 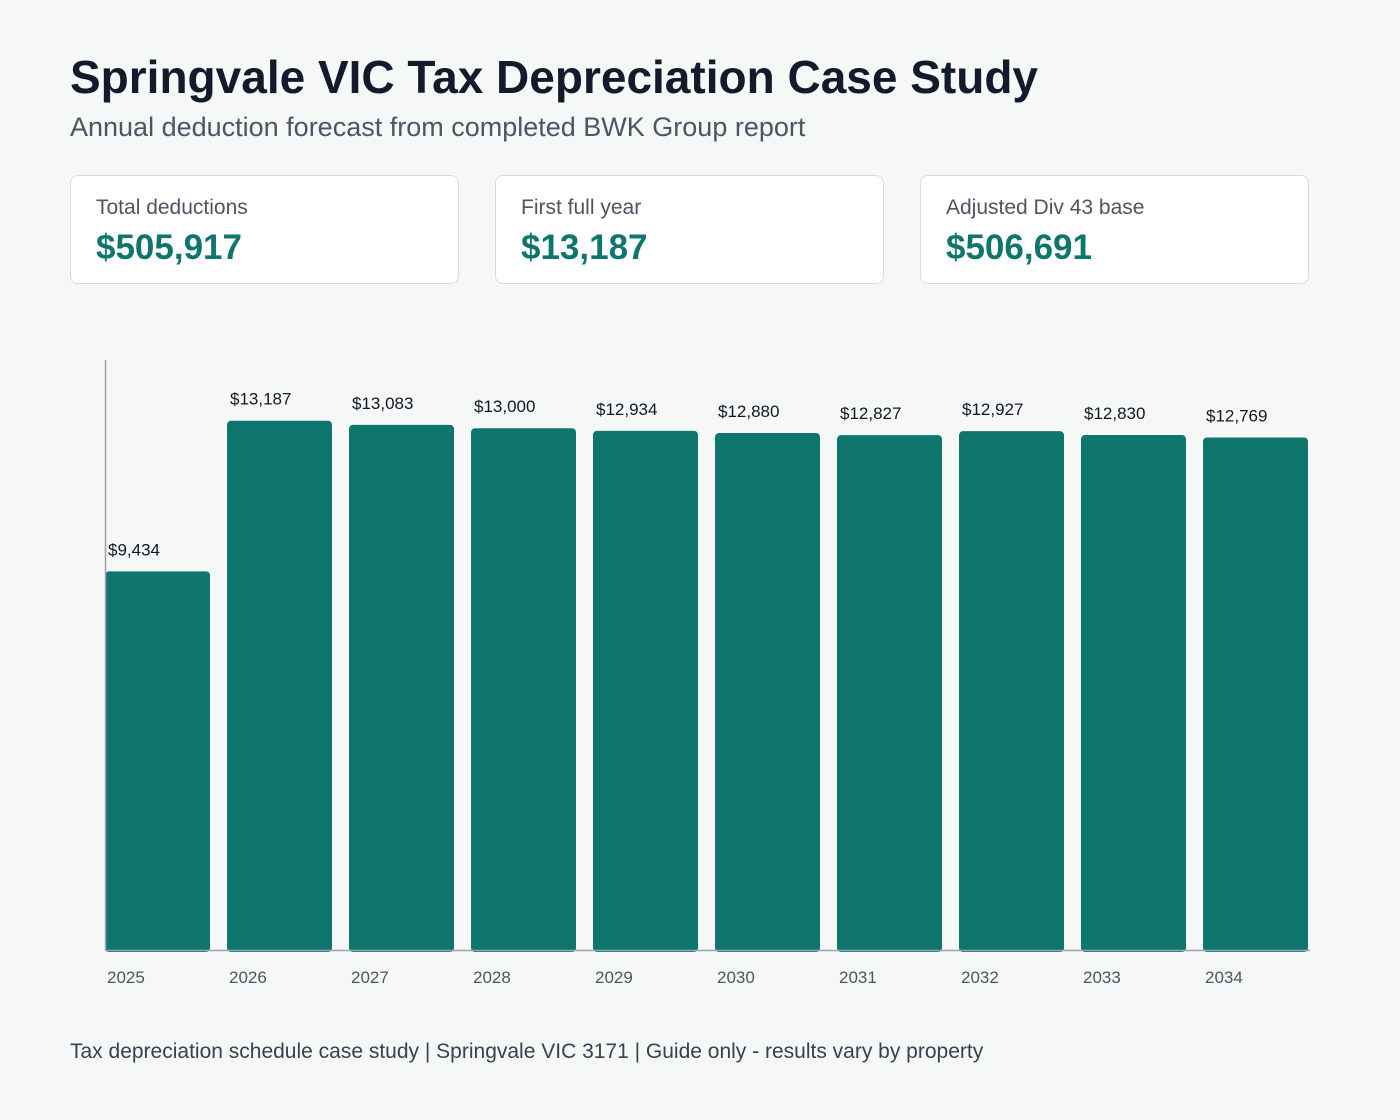 I want to click on stat-card-adjusted-div43-base: Adjusted Div 43 base $506,691, so click(x=1114, y=229).